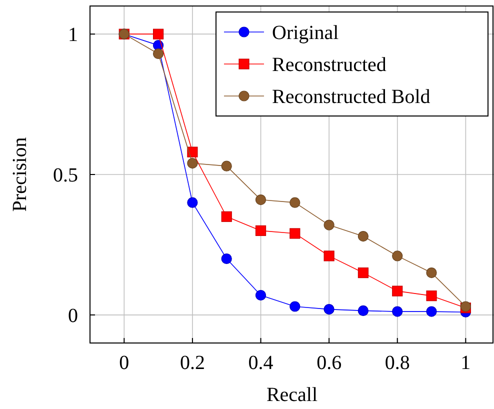 This screenshot has width=494, height=409. What do you see at coordinates (73, 35) in the screenshot?
I see `y-tick-label: 1` at bounding box center [73, 35].